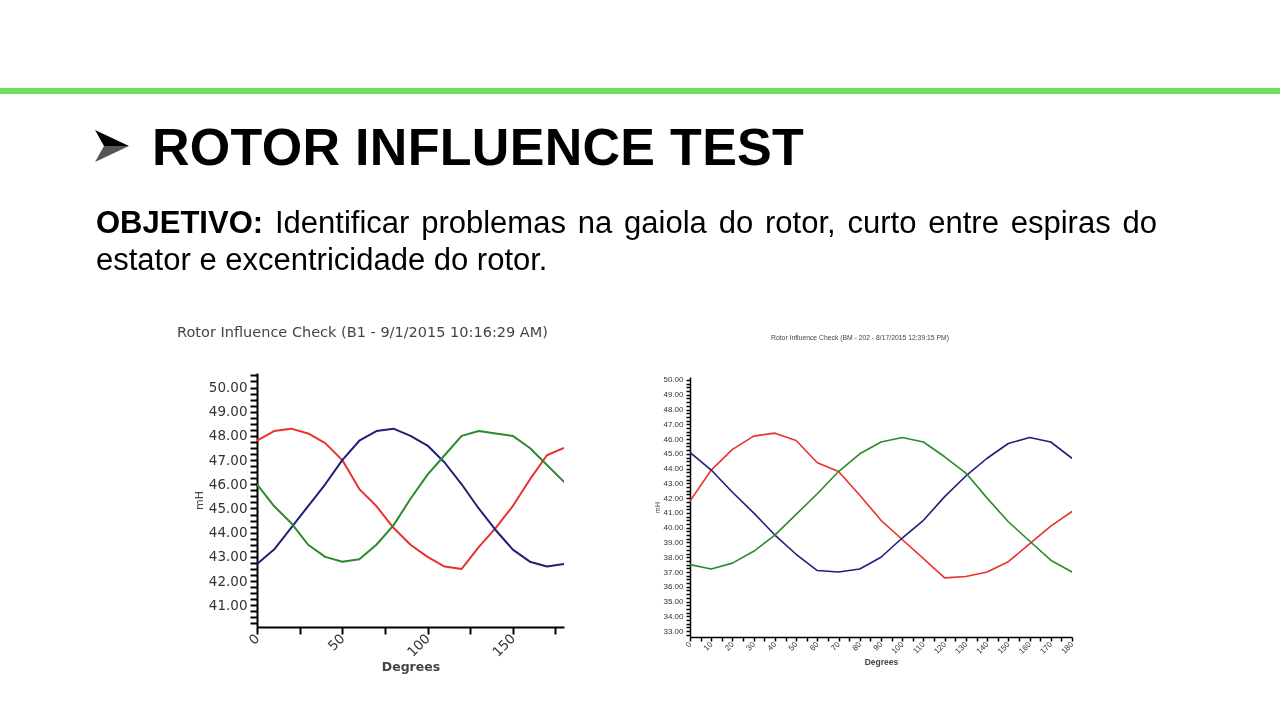  I want to click on x-tick-label: 10, so click(708, 646).